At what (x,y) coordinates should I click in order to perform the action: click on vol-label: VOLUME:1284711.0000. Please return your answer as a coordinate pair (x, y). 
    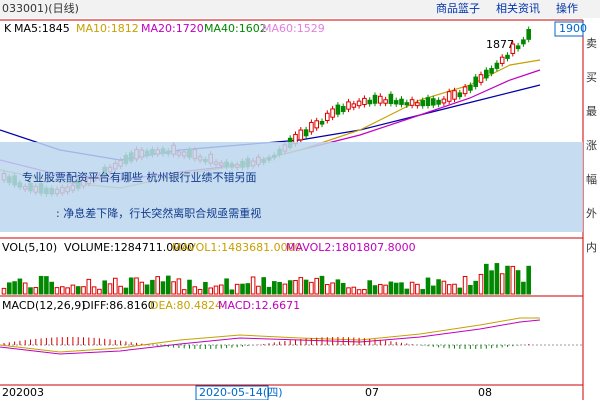
    Looking at the image, I should click on (129, 247).